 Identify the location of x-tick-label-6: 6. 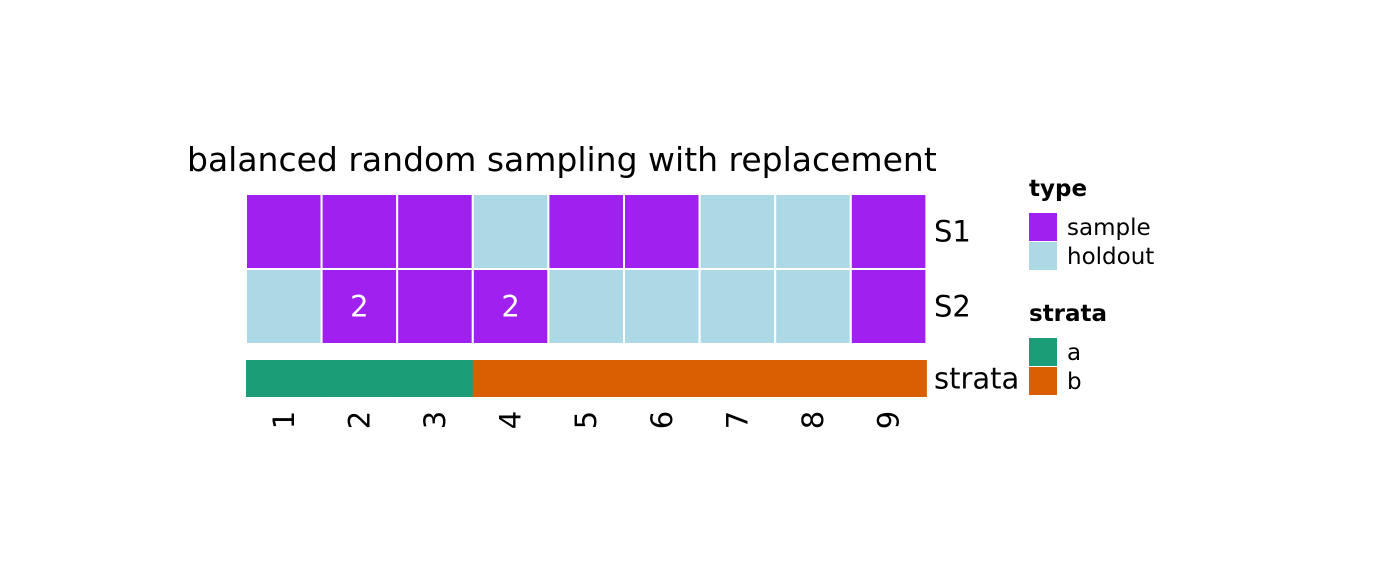
(662, 420).